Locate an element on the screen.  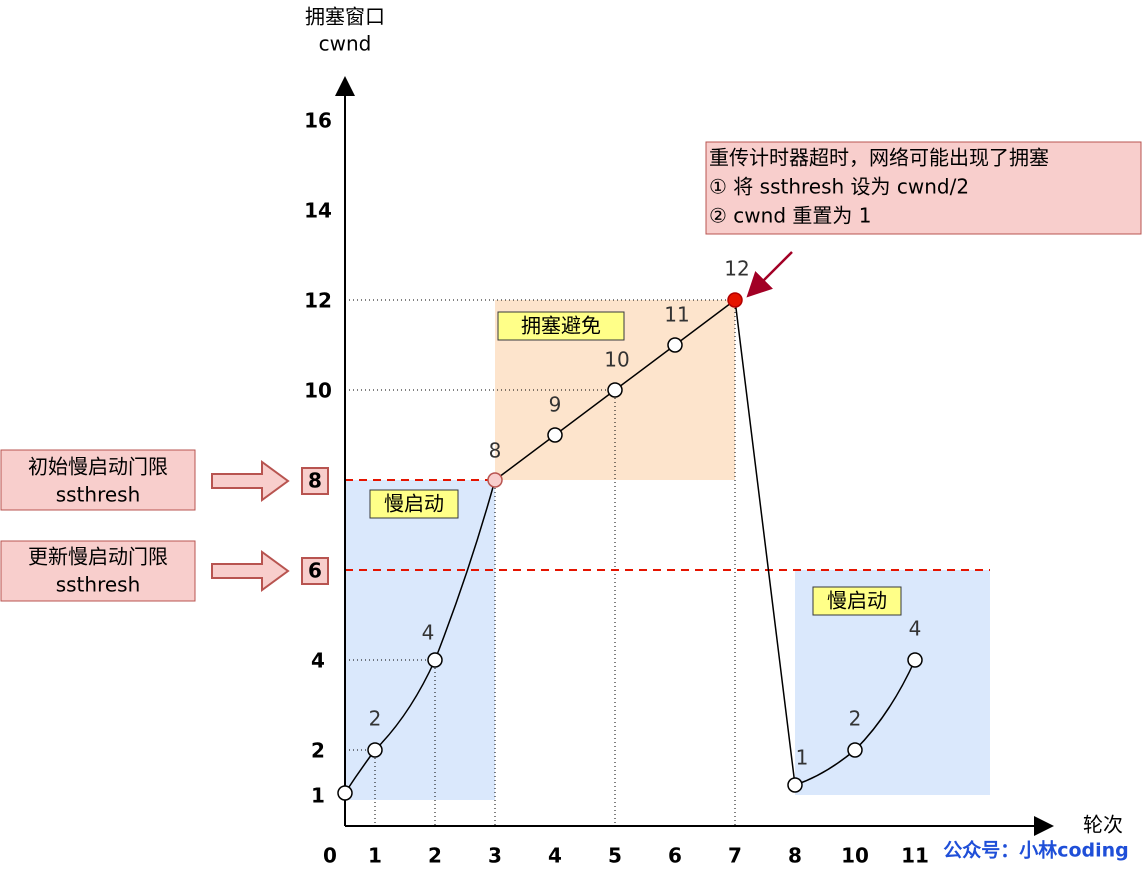
x-tick-label: 7 is located at coordinates (735, 856).